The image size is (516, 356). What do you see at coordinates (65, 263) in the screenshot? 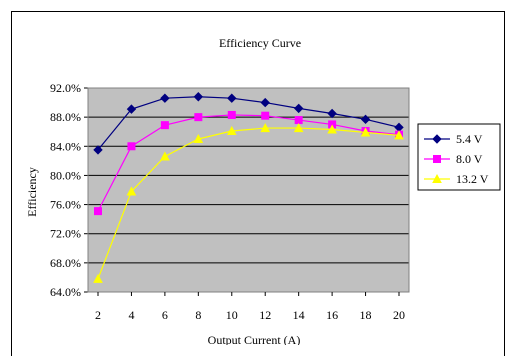
I see `y-tick-label: 68.0%` at bounding box center [65, 263].